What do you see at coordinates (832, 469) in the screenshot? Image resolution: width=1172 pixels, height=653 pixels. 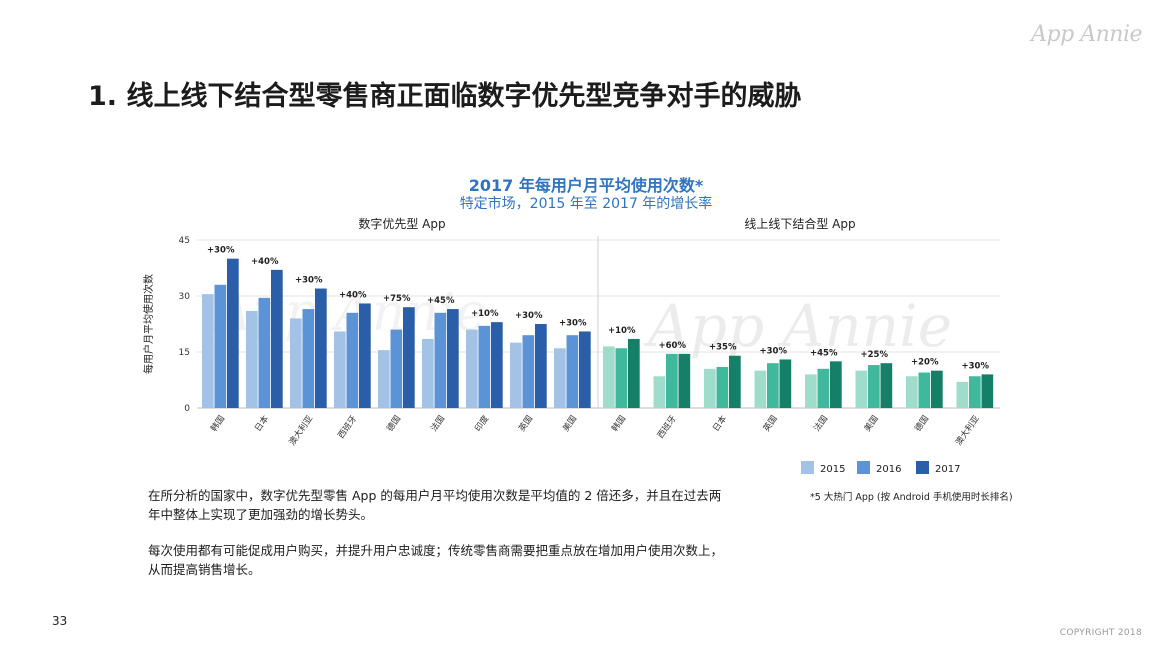 I see `legend-label: 2015` at bounding box center [832, 469].